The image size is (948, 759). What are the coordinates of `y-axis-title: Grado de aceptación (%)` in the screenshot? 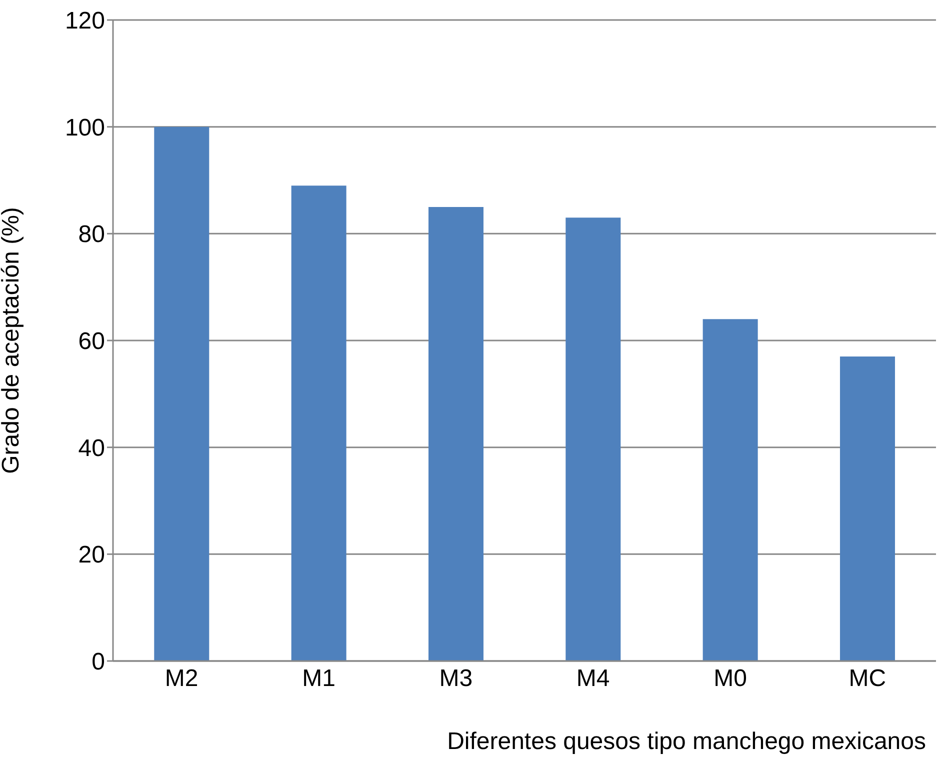 It's located at (12, 340).